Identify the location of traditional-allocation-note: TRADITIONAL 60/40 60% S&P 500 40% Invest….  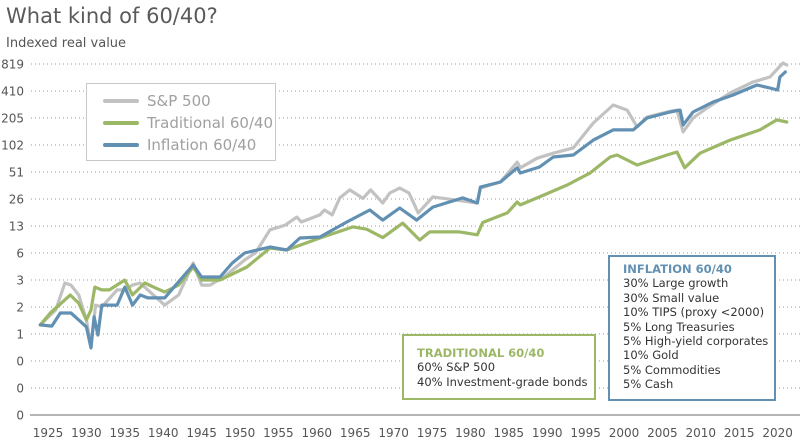
(499, 367).